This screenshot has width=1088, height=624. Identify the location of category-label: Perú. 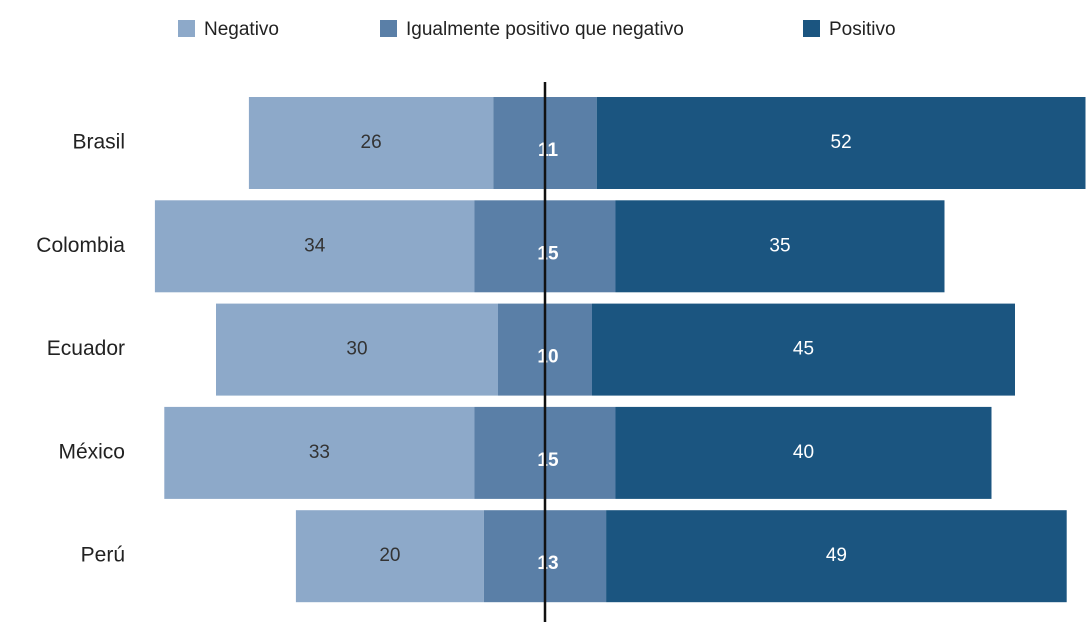
(103, 555).